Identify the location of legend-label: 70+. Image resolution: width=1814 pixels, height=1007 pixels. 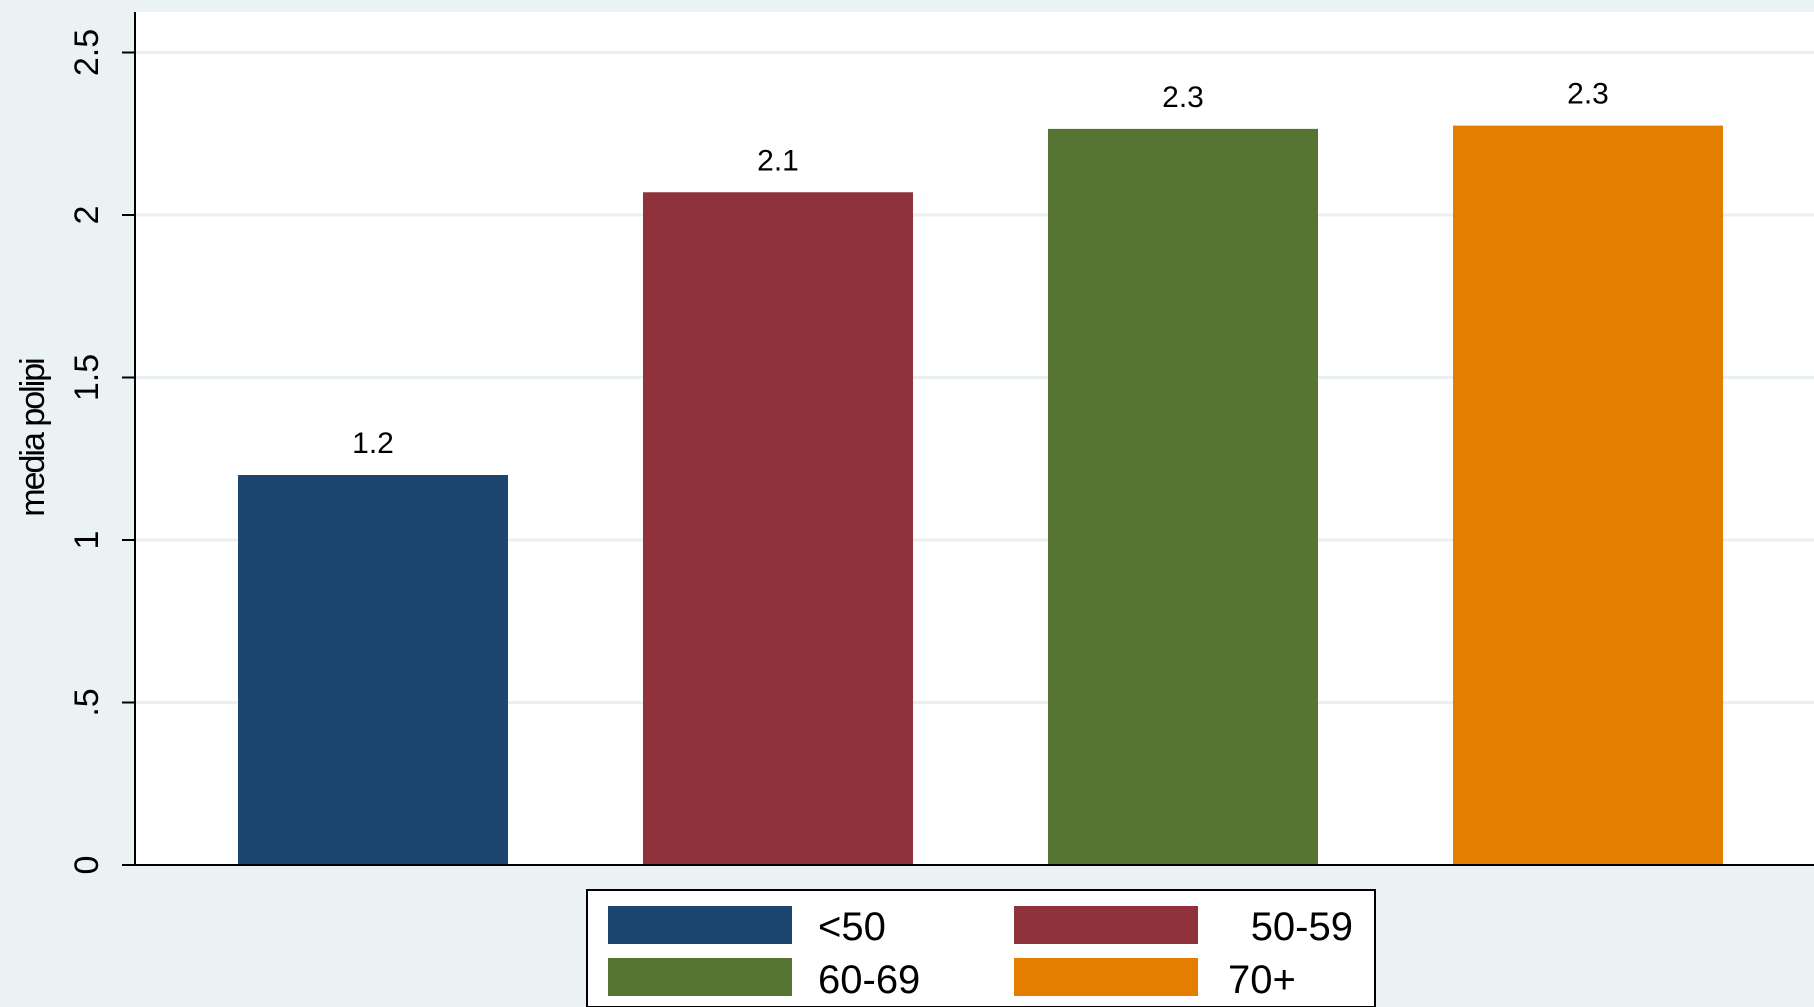
(1262, 980).